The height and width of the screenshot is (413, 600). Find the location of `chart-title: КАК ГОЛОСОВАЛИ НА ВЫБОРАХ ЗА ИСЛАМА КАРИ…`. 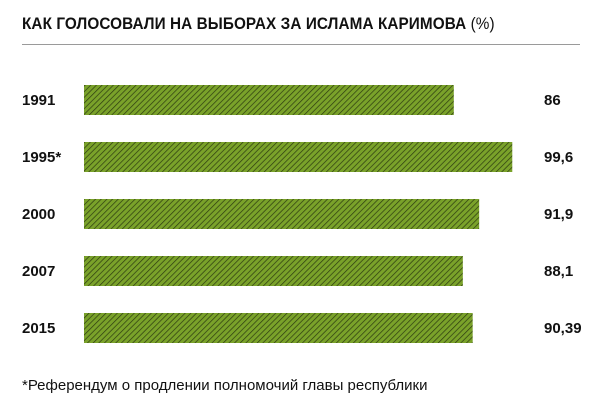

chart-title: КАК ГОЛОСОВАЛИ НА ВЫБОРАХ ЗА ИСЛАМА КАРИ… is located at coordinates (273, 24).